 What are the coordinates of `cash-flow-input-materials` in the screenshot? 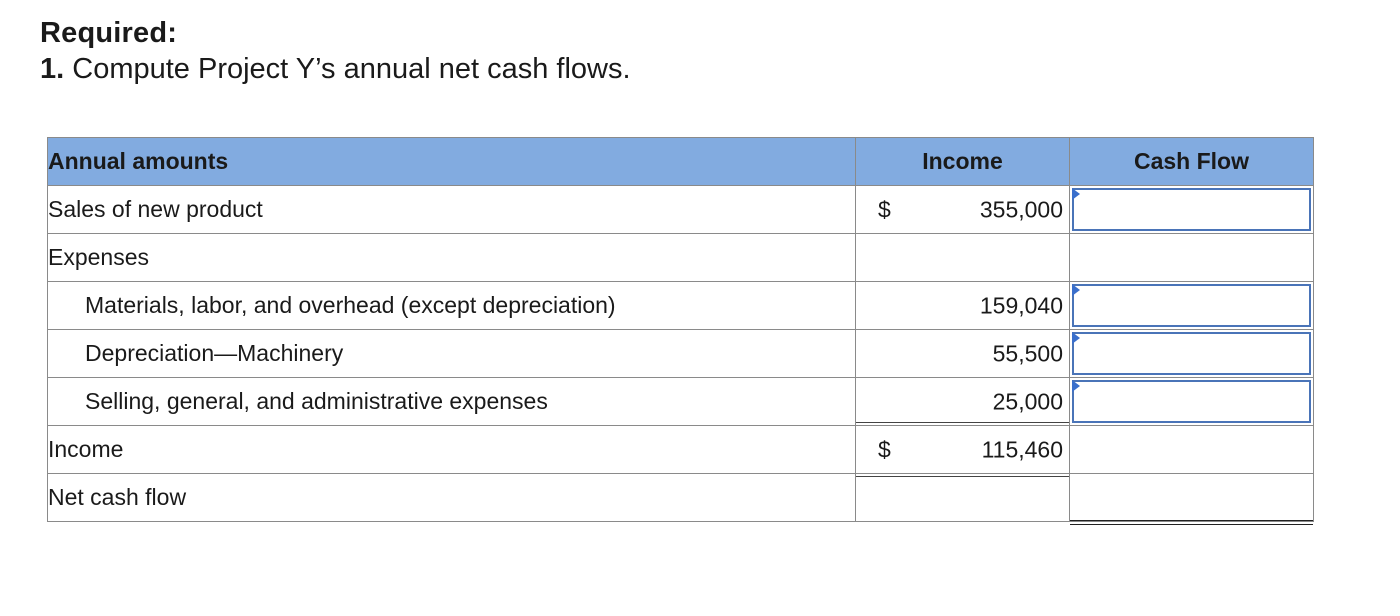 It's located at (1191, 305).